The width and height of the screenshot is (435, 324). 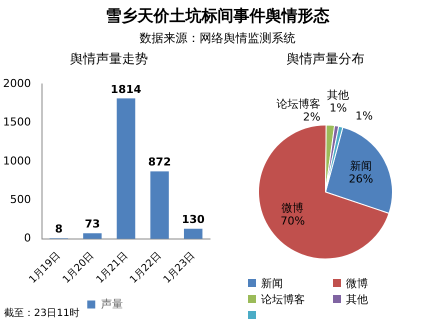 I want to click on data-label: 1814, so click(x=126, y=89).